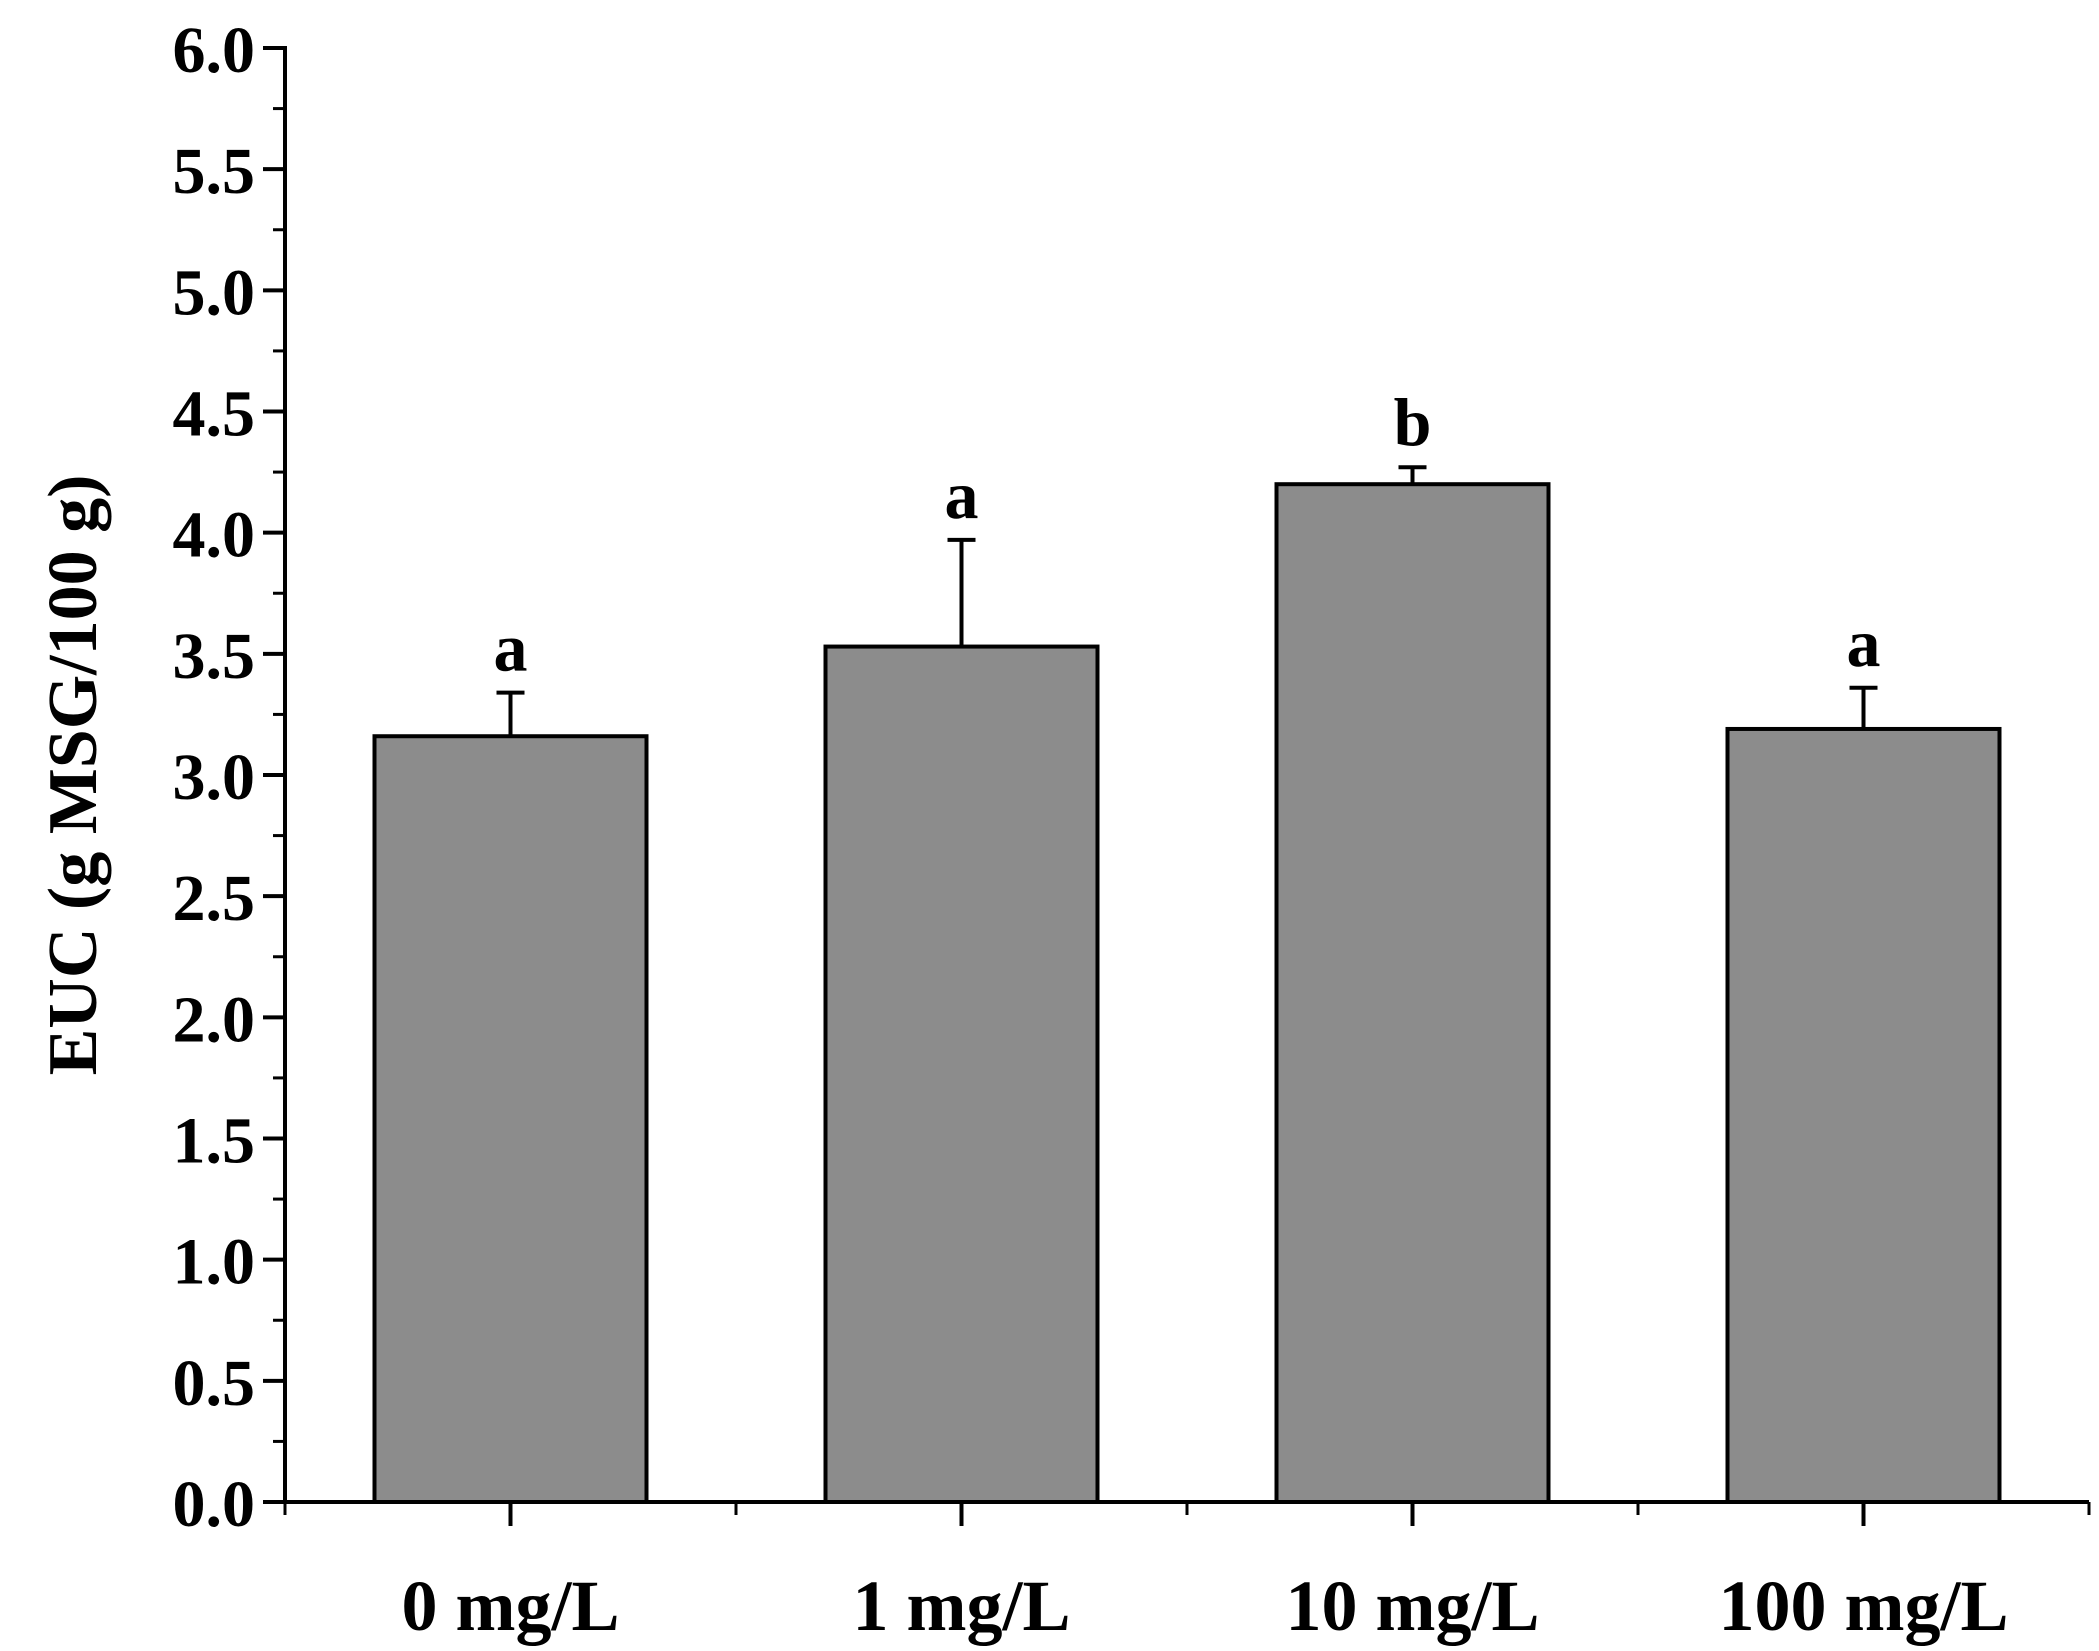 The width and height of the screenshot is (2099, 1651). I want to click on y-tick-label-1: 0.5, so click(214, 1383).